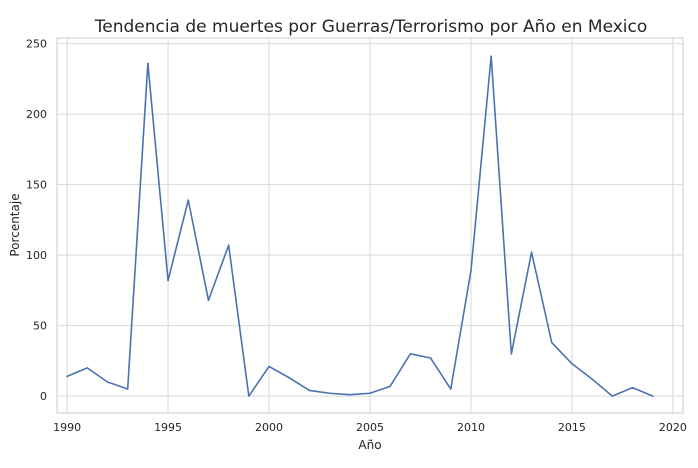 The image size is (698, 468). I want to click on x-tick-label: 2020, so click(673, 427).